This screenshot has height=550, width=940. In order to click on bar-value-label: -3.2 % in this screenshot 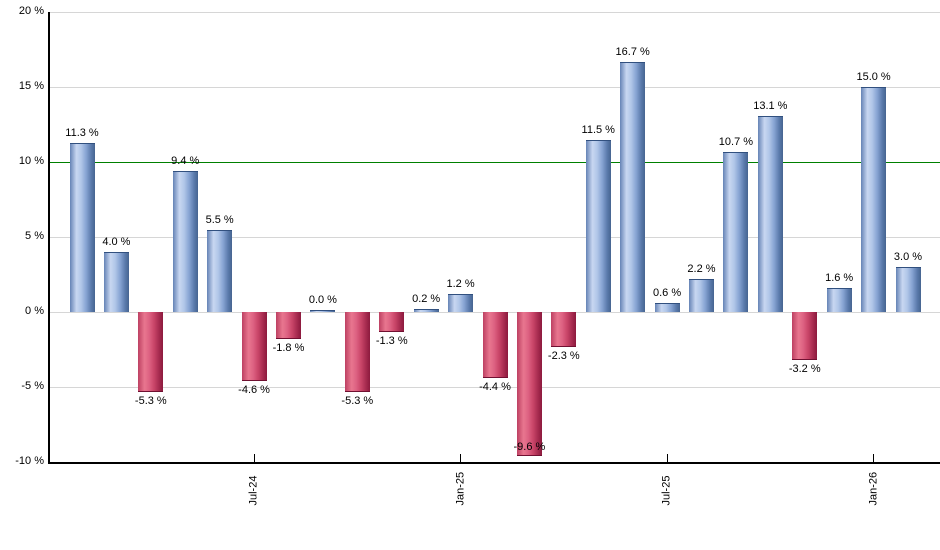, I will do `click(804, 369)`.